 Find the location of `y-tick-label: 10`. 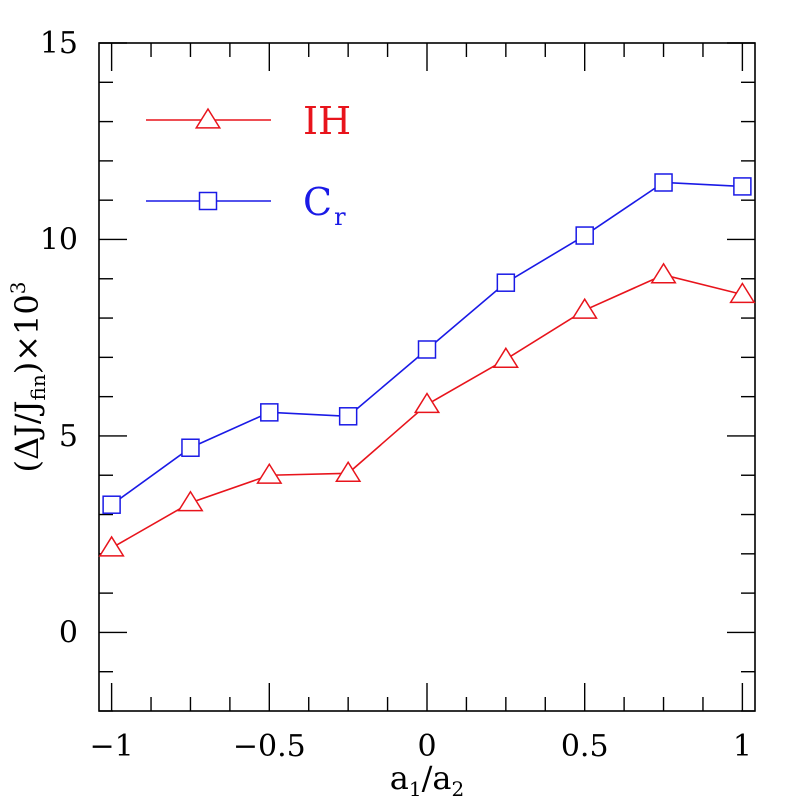

y-tick-label: 10 is located at coordinates (59, 239).